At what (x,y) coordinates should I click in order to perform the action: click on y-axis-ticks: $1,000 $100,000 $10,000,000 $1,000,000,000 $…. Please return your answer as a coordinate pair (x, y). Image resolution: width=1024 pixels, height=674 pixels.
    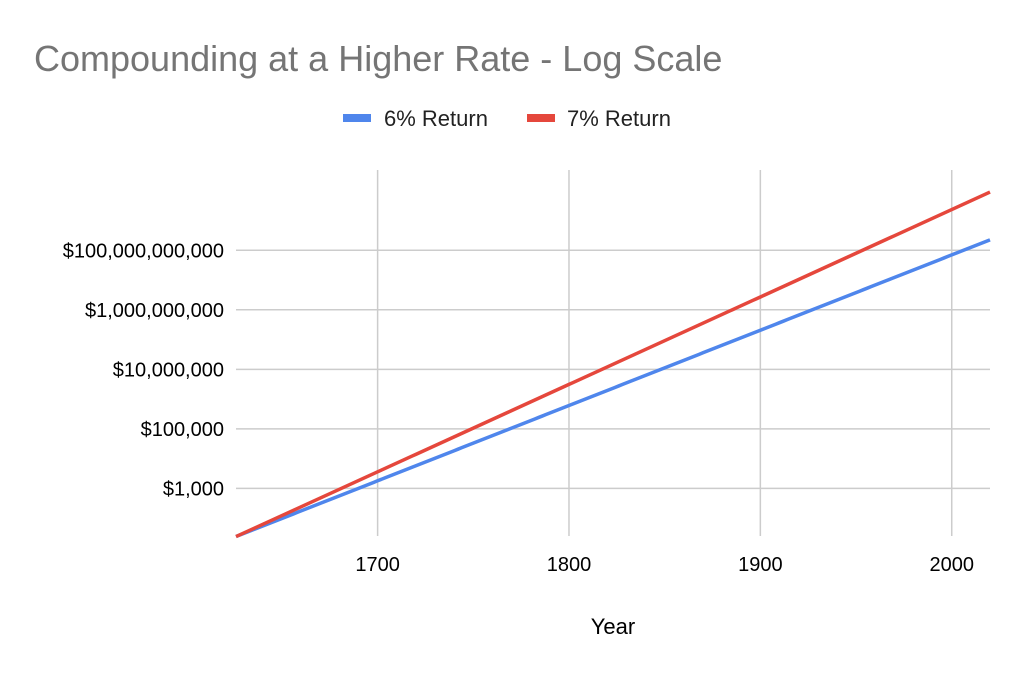
    Looking at the image, I should click on (143, 370).